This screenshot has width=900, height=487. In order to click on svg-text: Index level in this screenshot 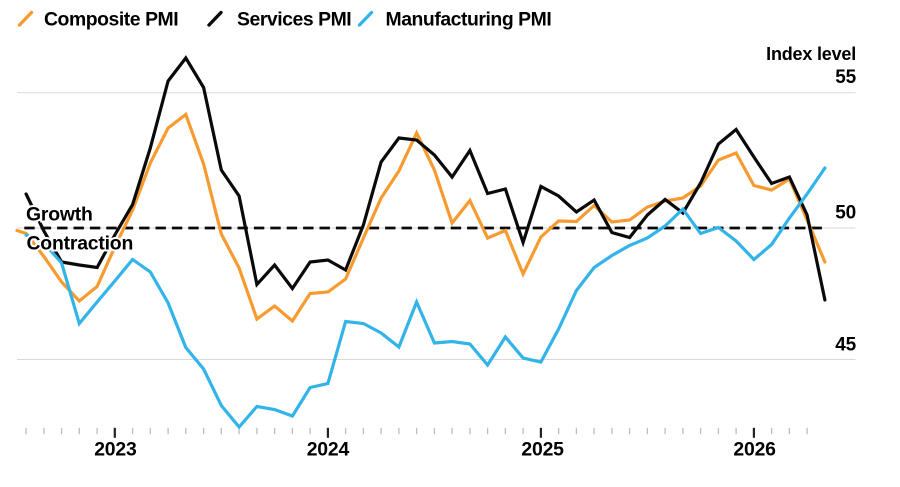, I will do `click(811, 54)`.